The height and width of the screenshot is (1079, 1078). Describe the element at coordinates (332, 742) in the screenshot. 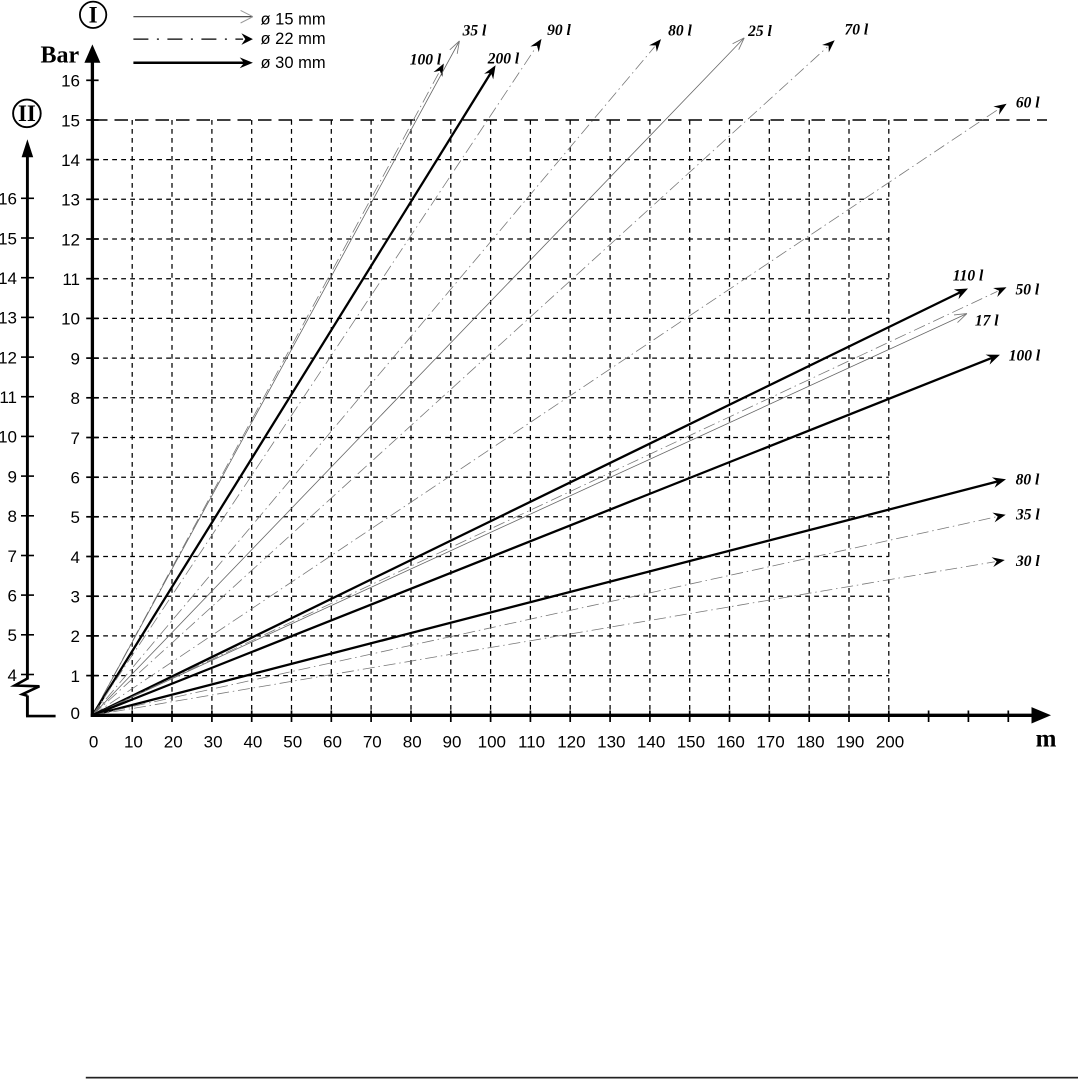

I see `svg-text: 60` at that location.